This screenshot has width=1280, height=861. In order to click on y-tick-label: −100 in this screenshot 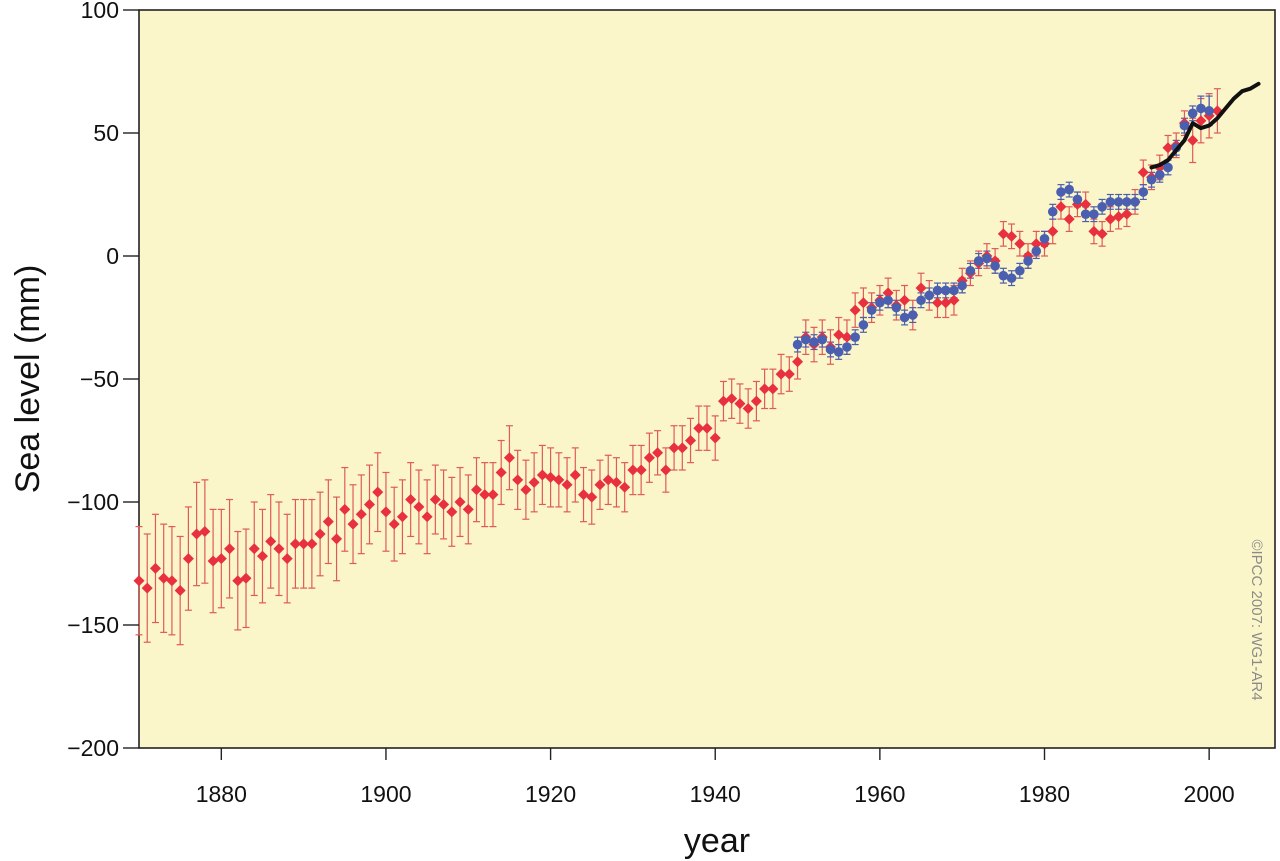, I will do `click(93, 502)`.